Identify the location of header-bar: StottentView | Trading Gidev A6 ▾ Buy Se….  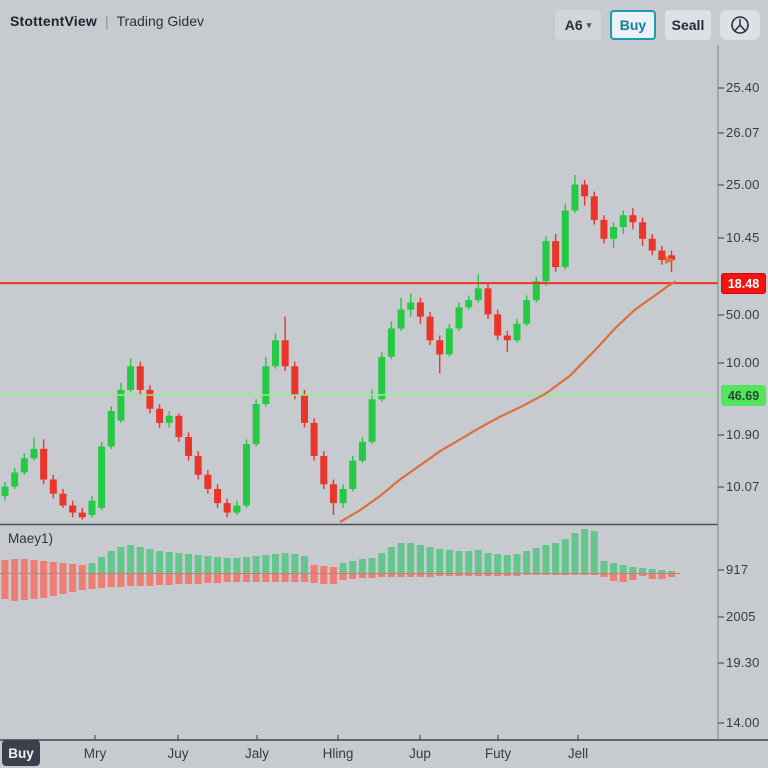
(384, 23).